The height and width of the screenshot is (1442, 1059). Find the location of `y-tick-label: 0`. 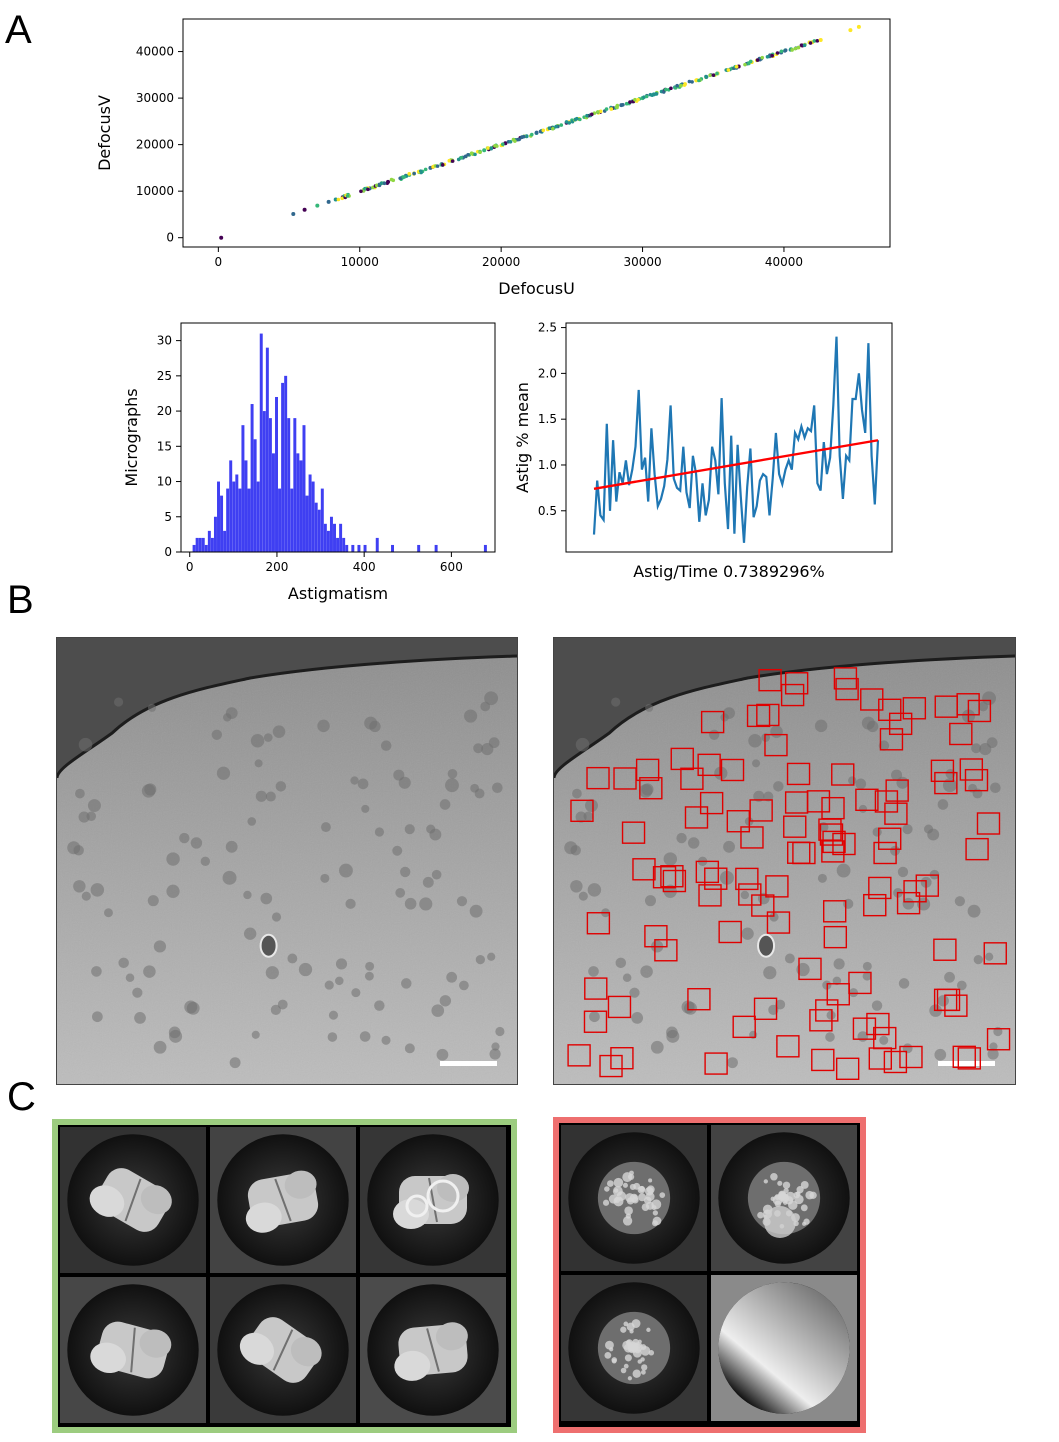

y-tick-label: 0 is located at coordinates (170, 238).